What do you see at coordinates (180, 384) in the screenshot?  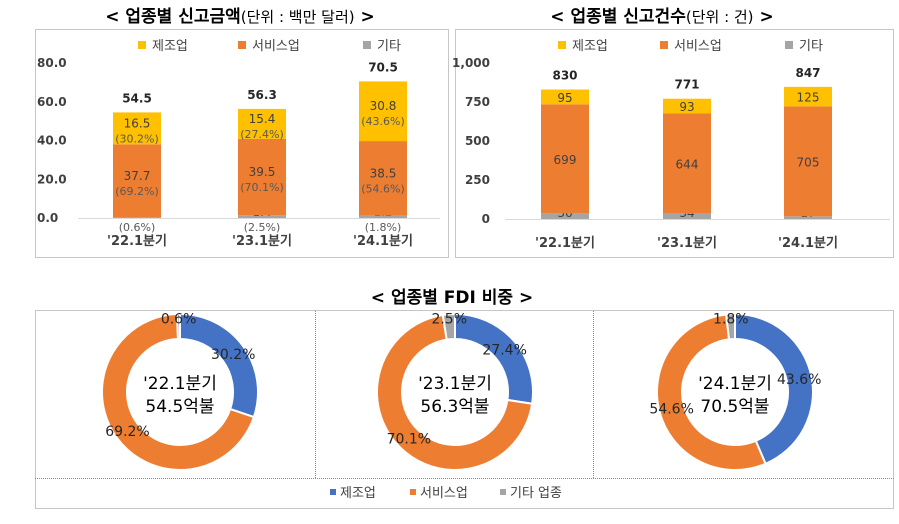 I see `donut-center-period: '22.1분기` at bounding box center [180, 384].